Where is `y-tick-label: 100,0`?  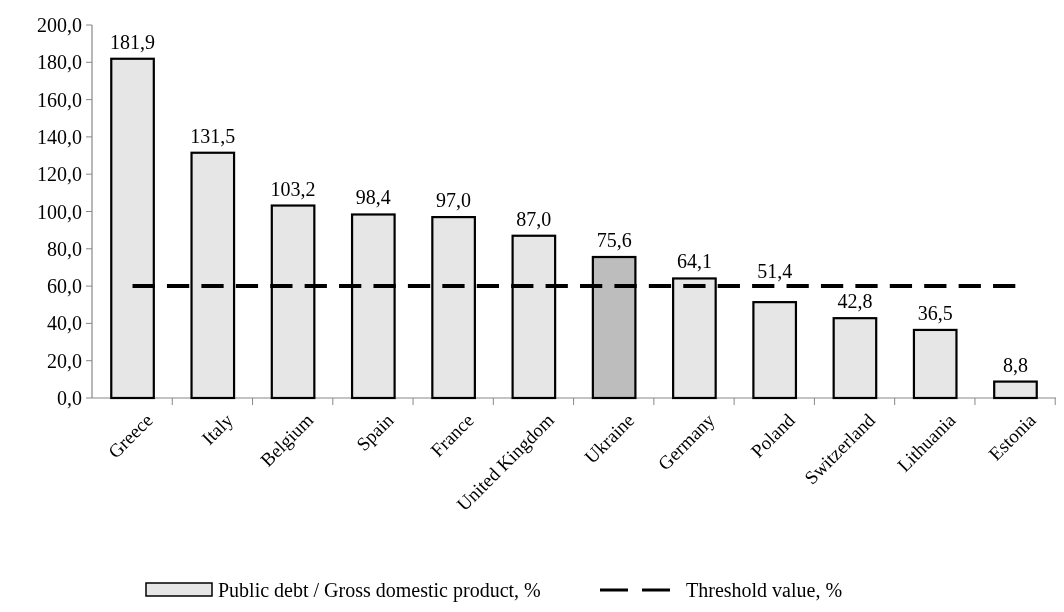 y-tick-label: 100,0 is located at coordinates (59, 211).